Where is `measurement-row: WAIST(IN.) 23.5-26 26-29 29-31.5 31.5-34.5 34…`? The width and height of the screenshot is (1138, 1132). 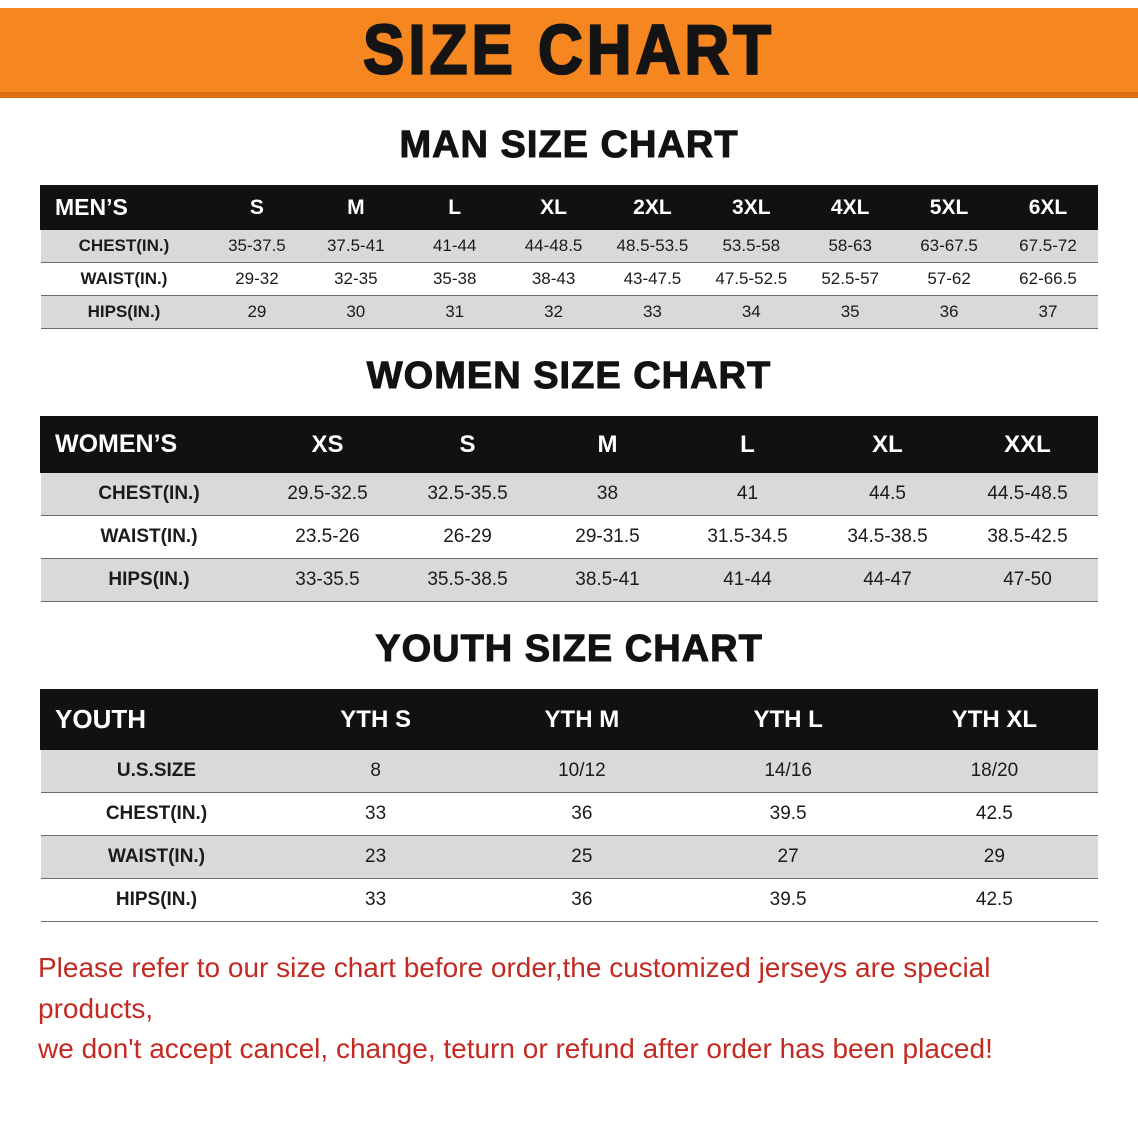 measurement-row: WAIST(IN.) 23.5-26 26-29 29-31.5 31.5-34.5 34… is located at coordinates (569, 537).